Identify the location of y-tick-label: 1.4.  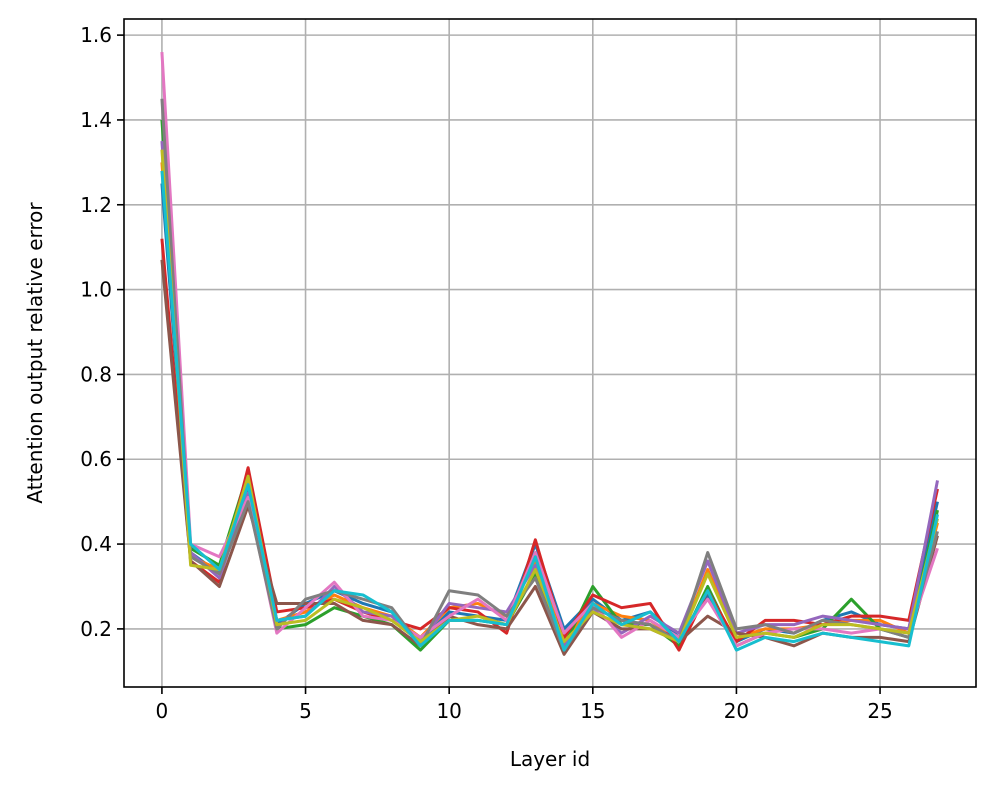
(96, 120).